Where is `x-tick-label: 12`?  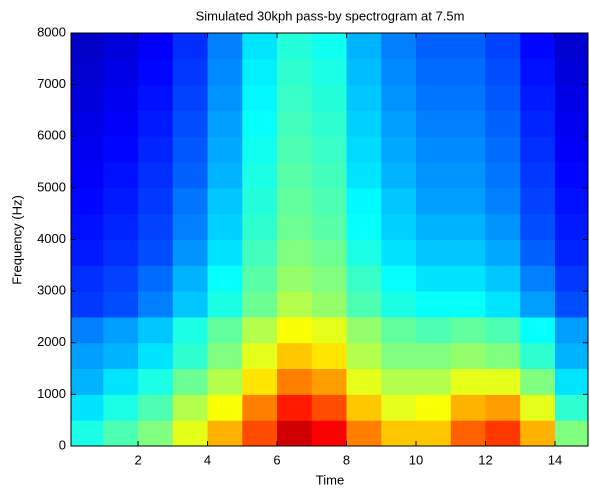
x-tick-label: 12 is located at coordinates (485, 459).